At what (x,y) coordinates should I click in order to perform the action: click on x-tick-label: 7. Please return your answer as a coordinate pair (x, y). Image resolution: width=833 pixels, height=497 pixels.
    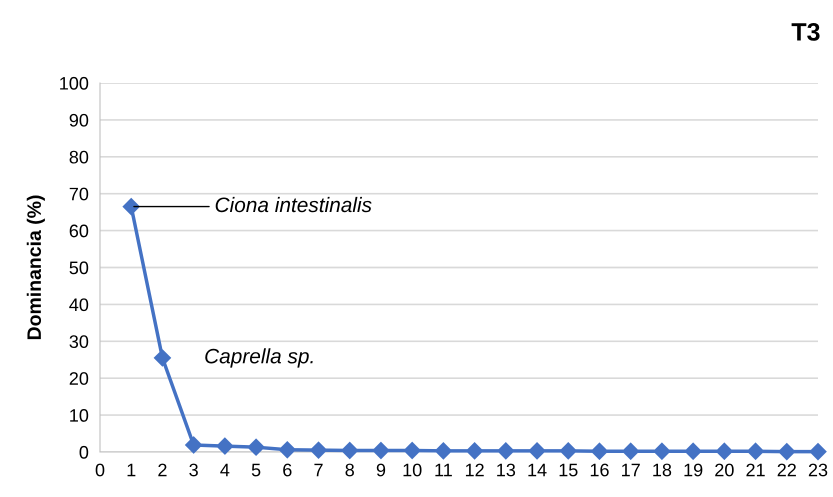
    Looking at the image, I should click on (318, 470).